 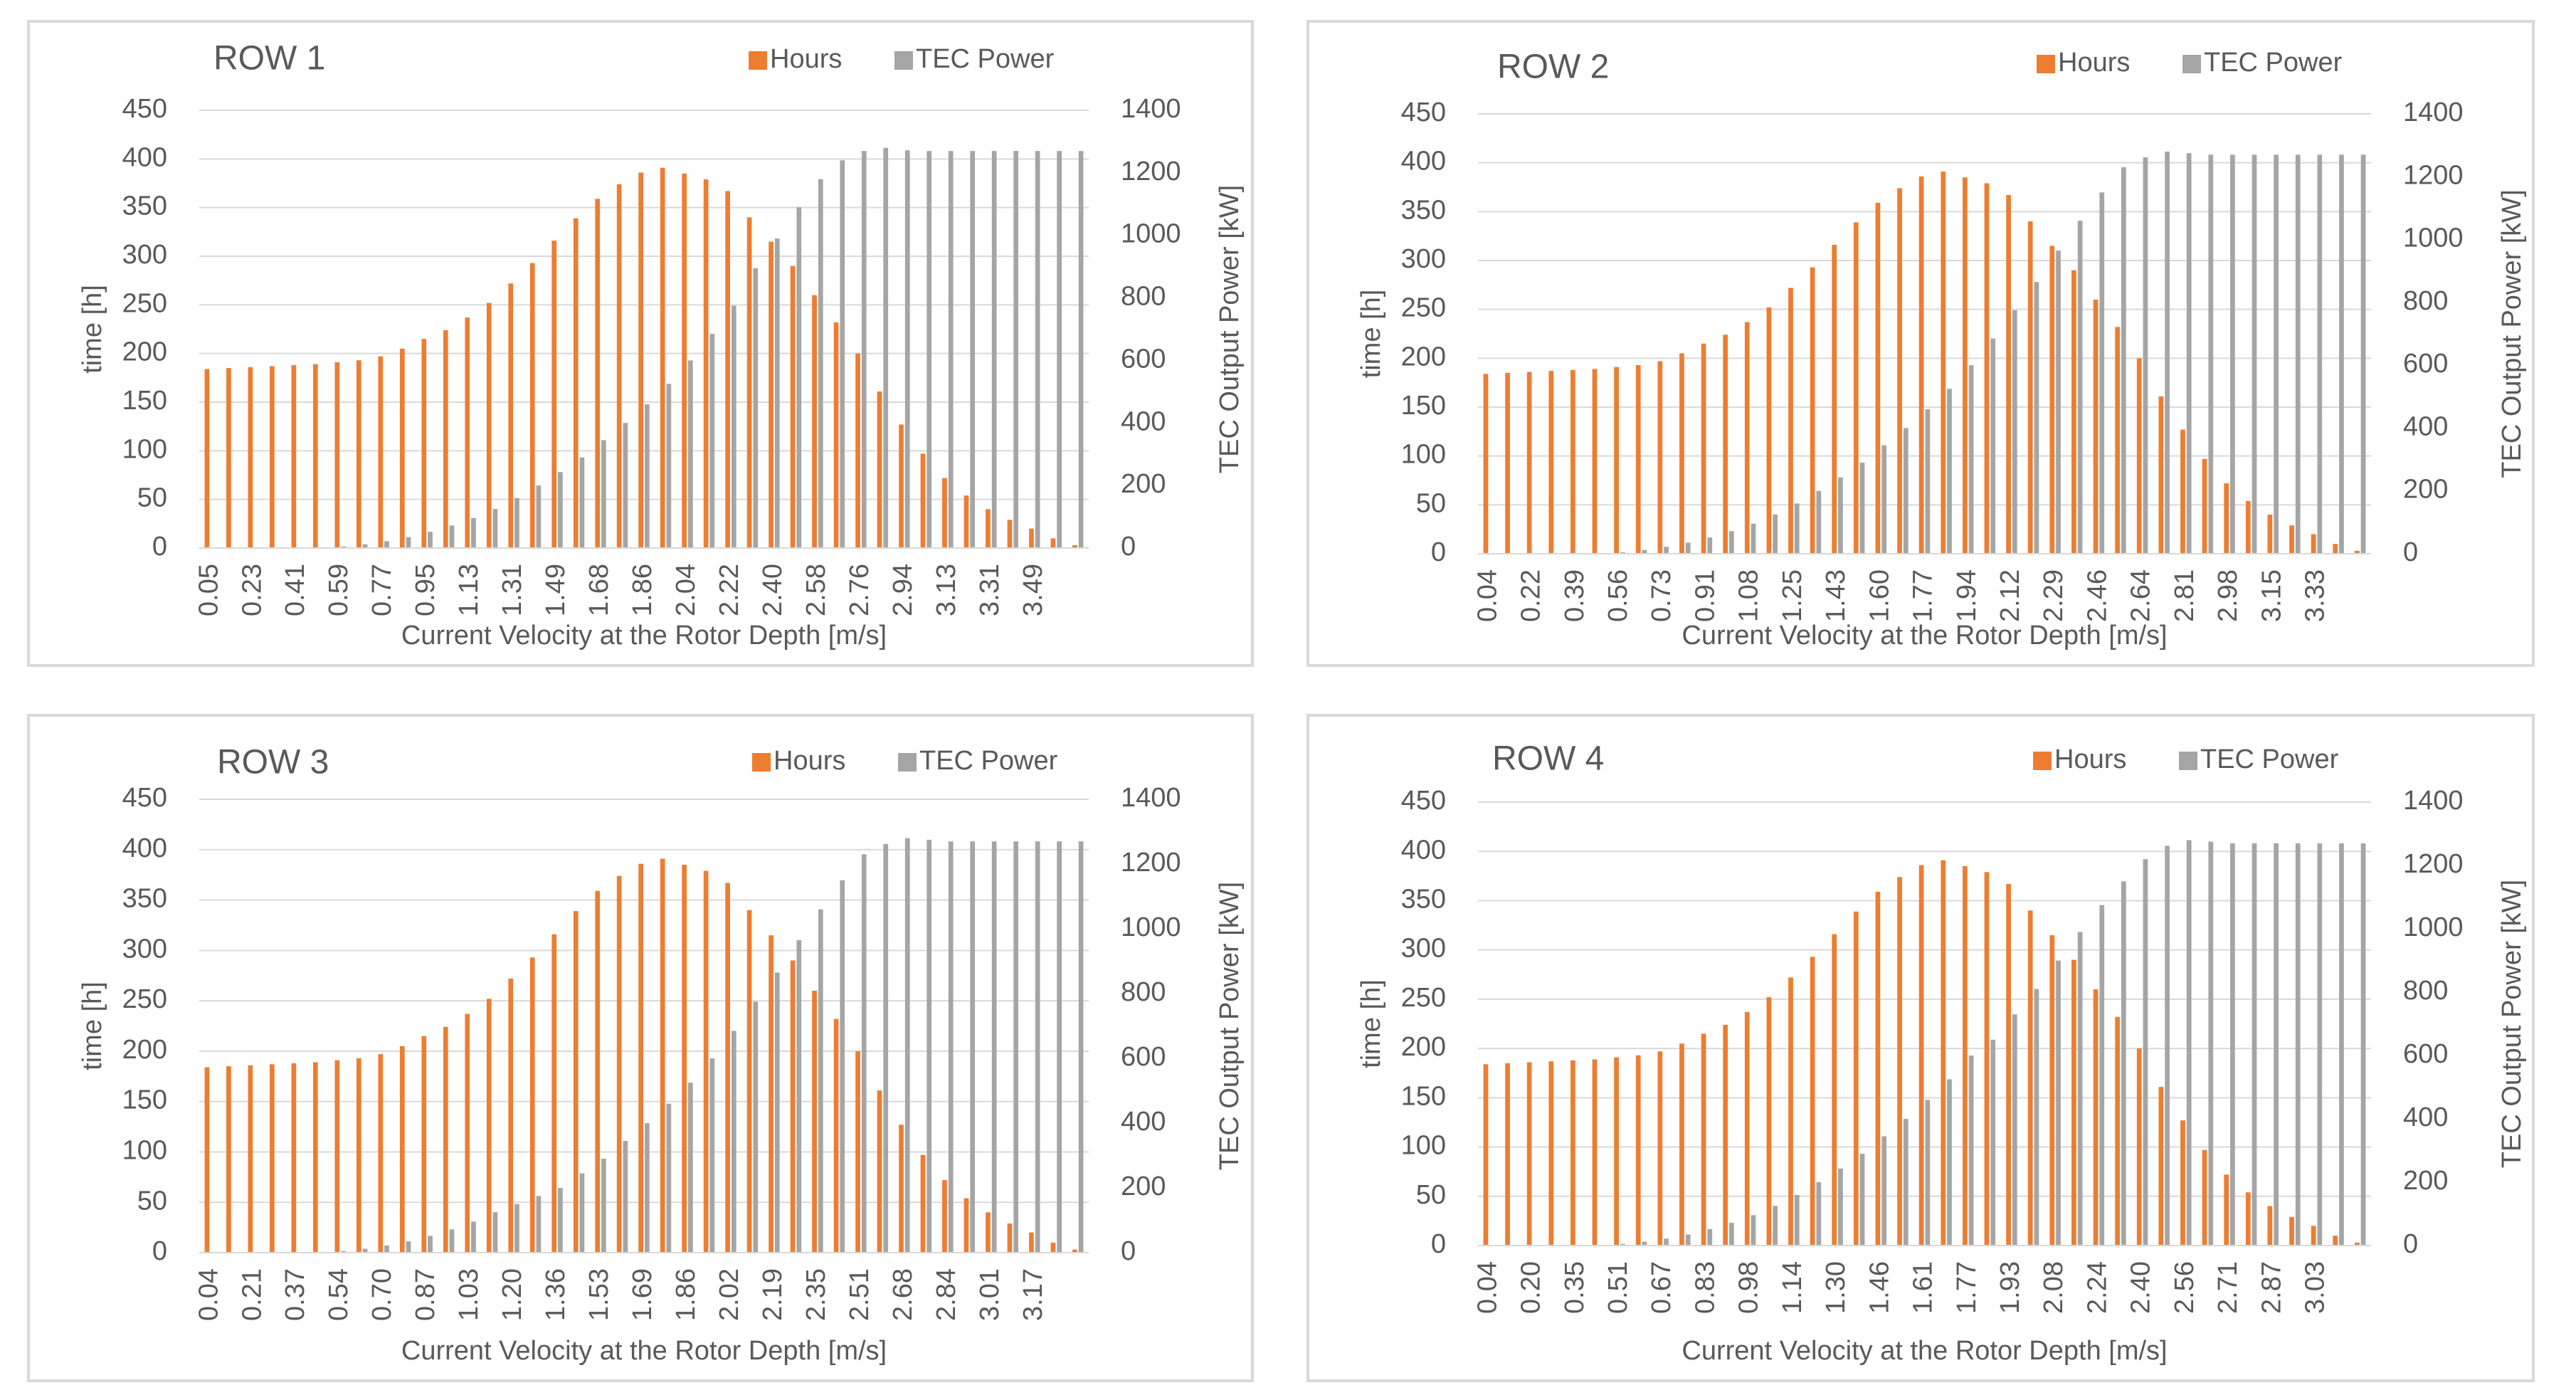 What do you see at coordinates (686, 590) in the screenshot?
I see `x-tick-label: 2.04` at bounding box center [686, 590].